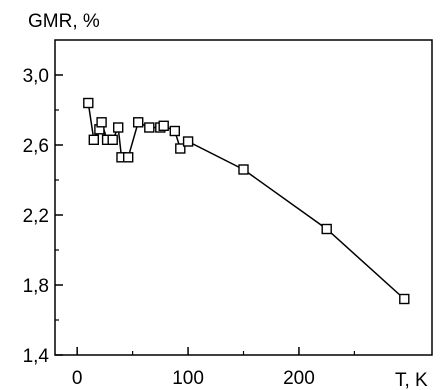 The width and height of the screenshot is (440, 390). What do you see at coordinates (36, 356) in the screenshot?
I see `y-tick-label: 1,4` at bounding box center [36, 356].